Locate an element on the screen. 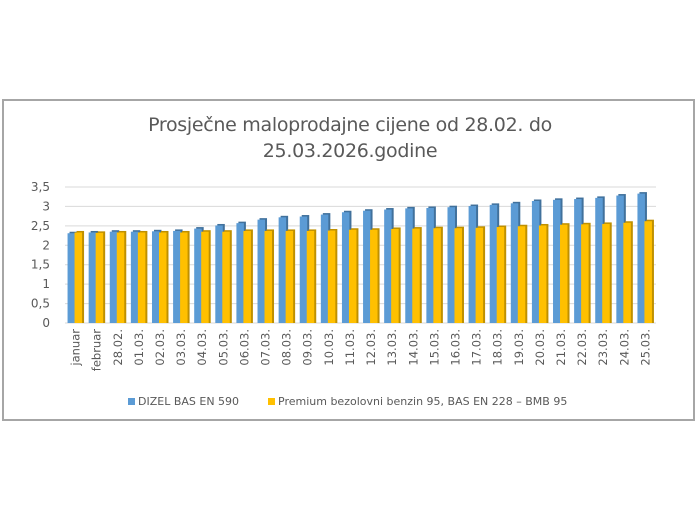 The width and height of the screenshot is (700, 526). x-tick-label: 20.03. is located at coordinates (540, 347).